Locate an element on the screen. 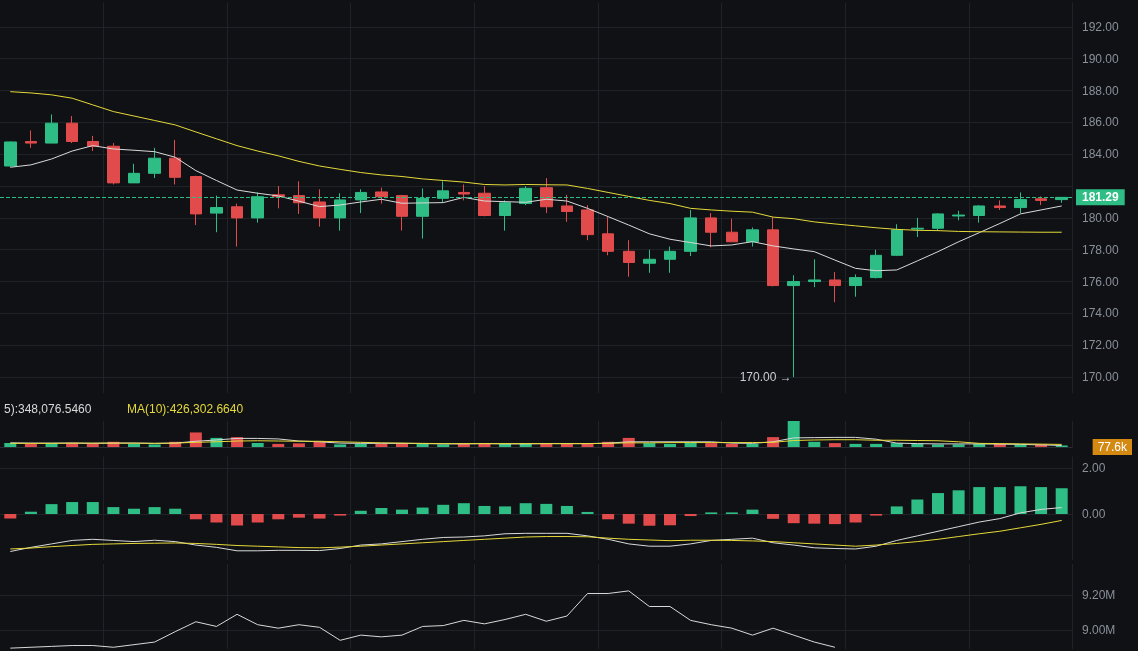 The image size is (1138, 651). y-tick-label: 170.00 is located at coordinates (1101, 377).